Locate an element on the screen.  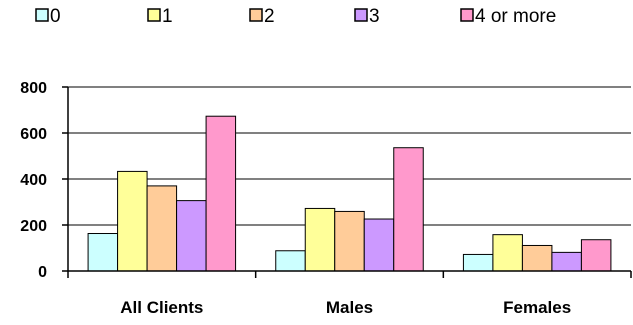
y-tick-label: 600 is located at coordinates (33, 134).